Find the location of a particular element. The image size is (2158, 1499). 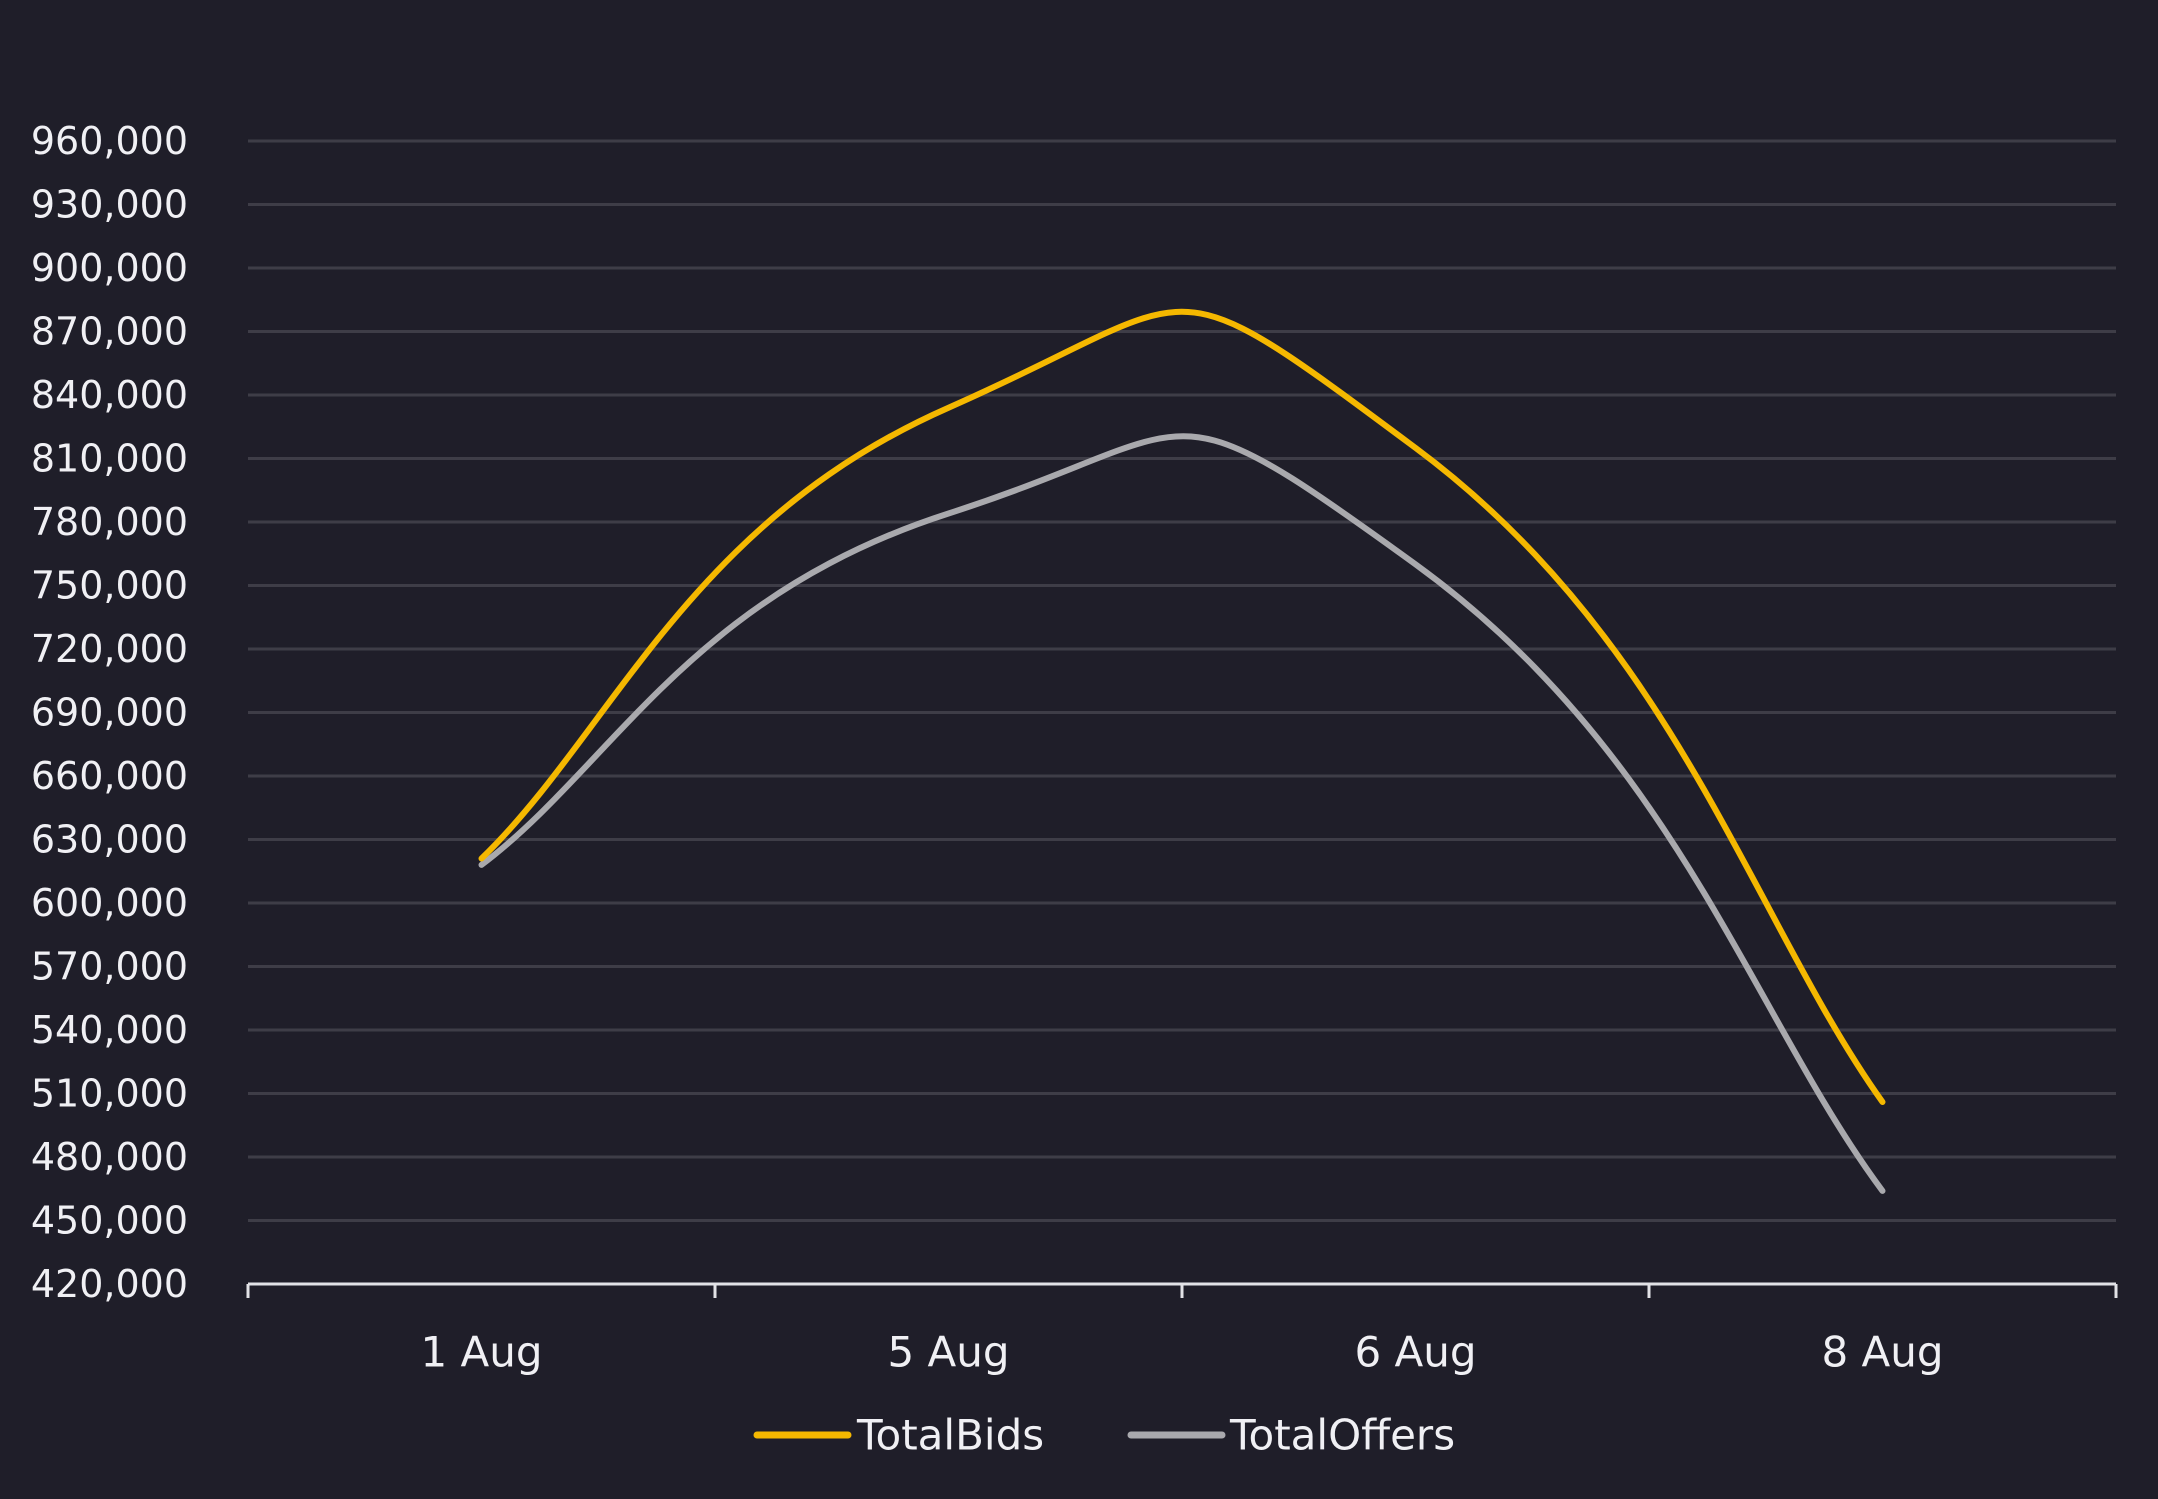

x-tick-label: 8 Aug is located at coordinates (1882, 1352).